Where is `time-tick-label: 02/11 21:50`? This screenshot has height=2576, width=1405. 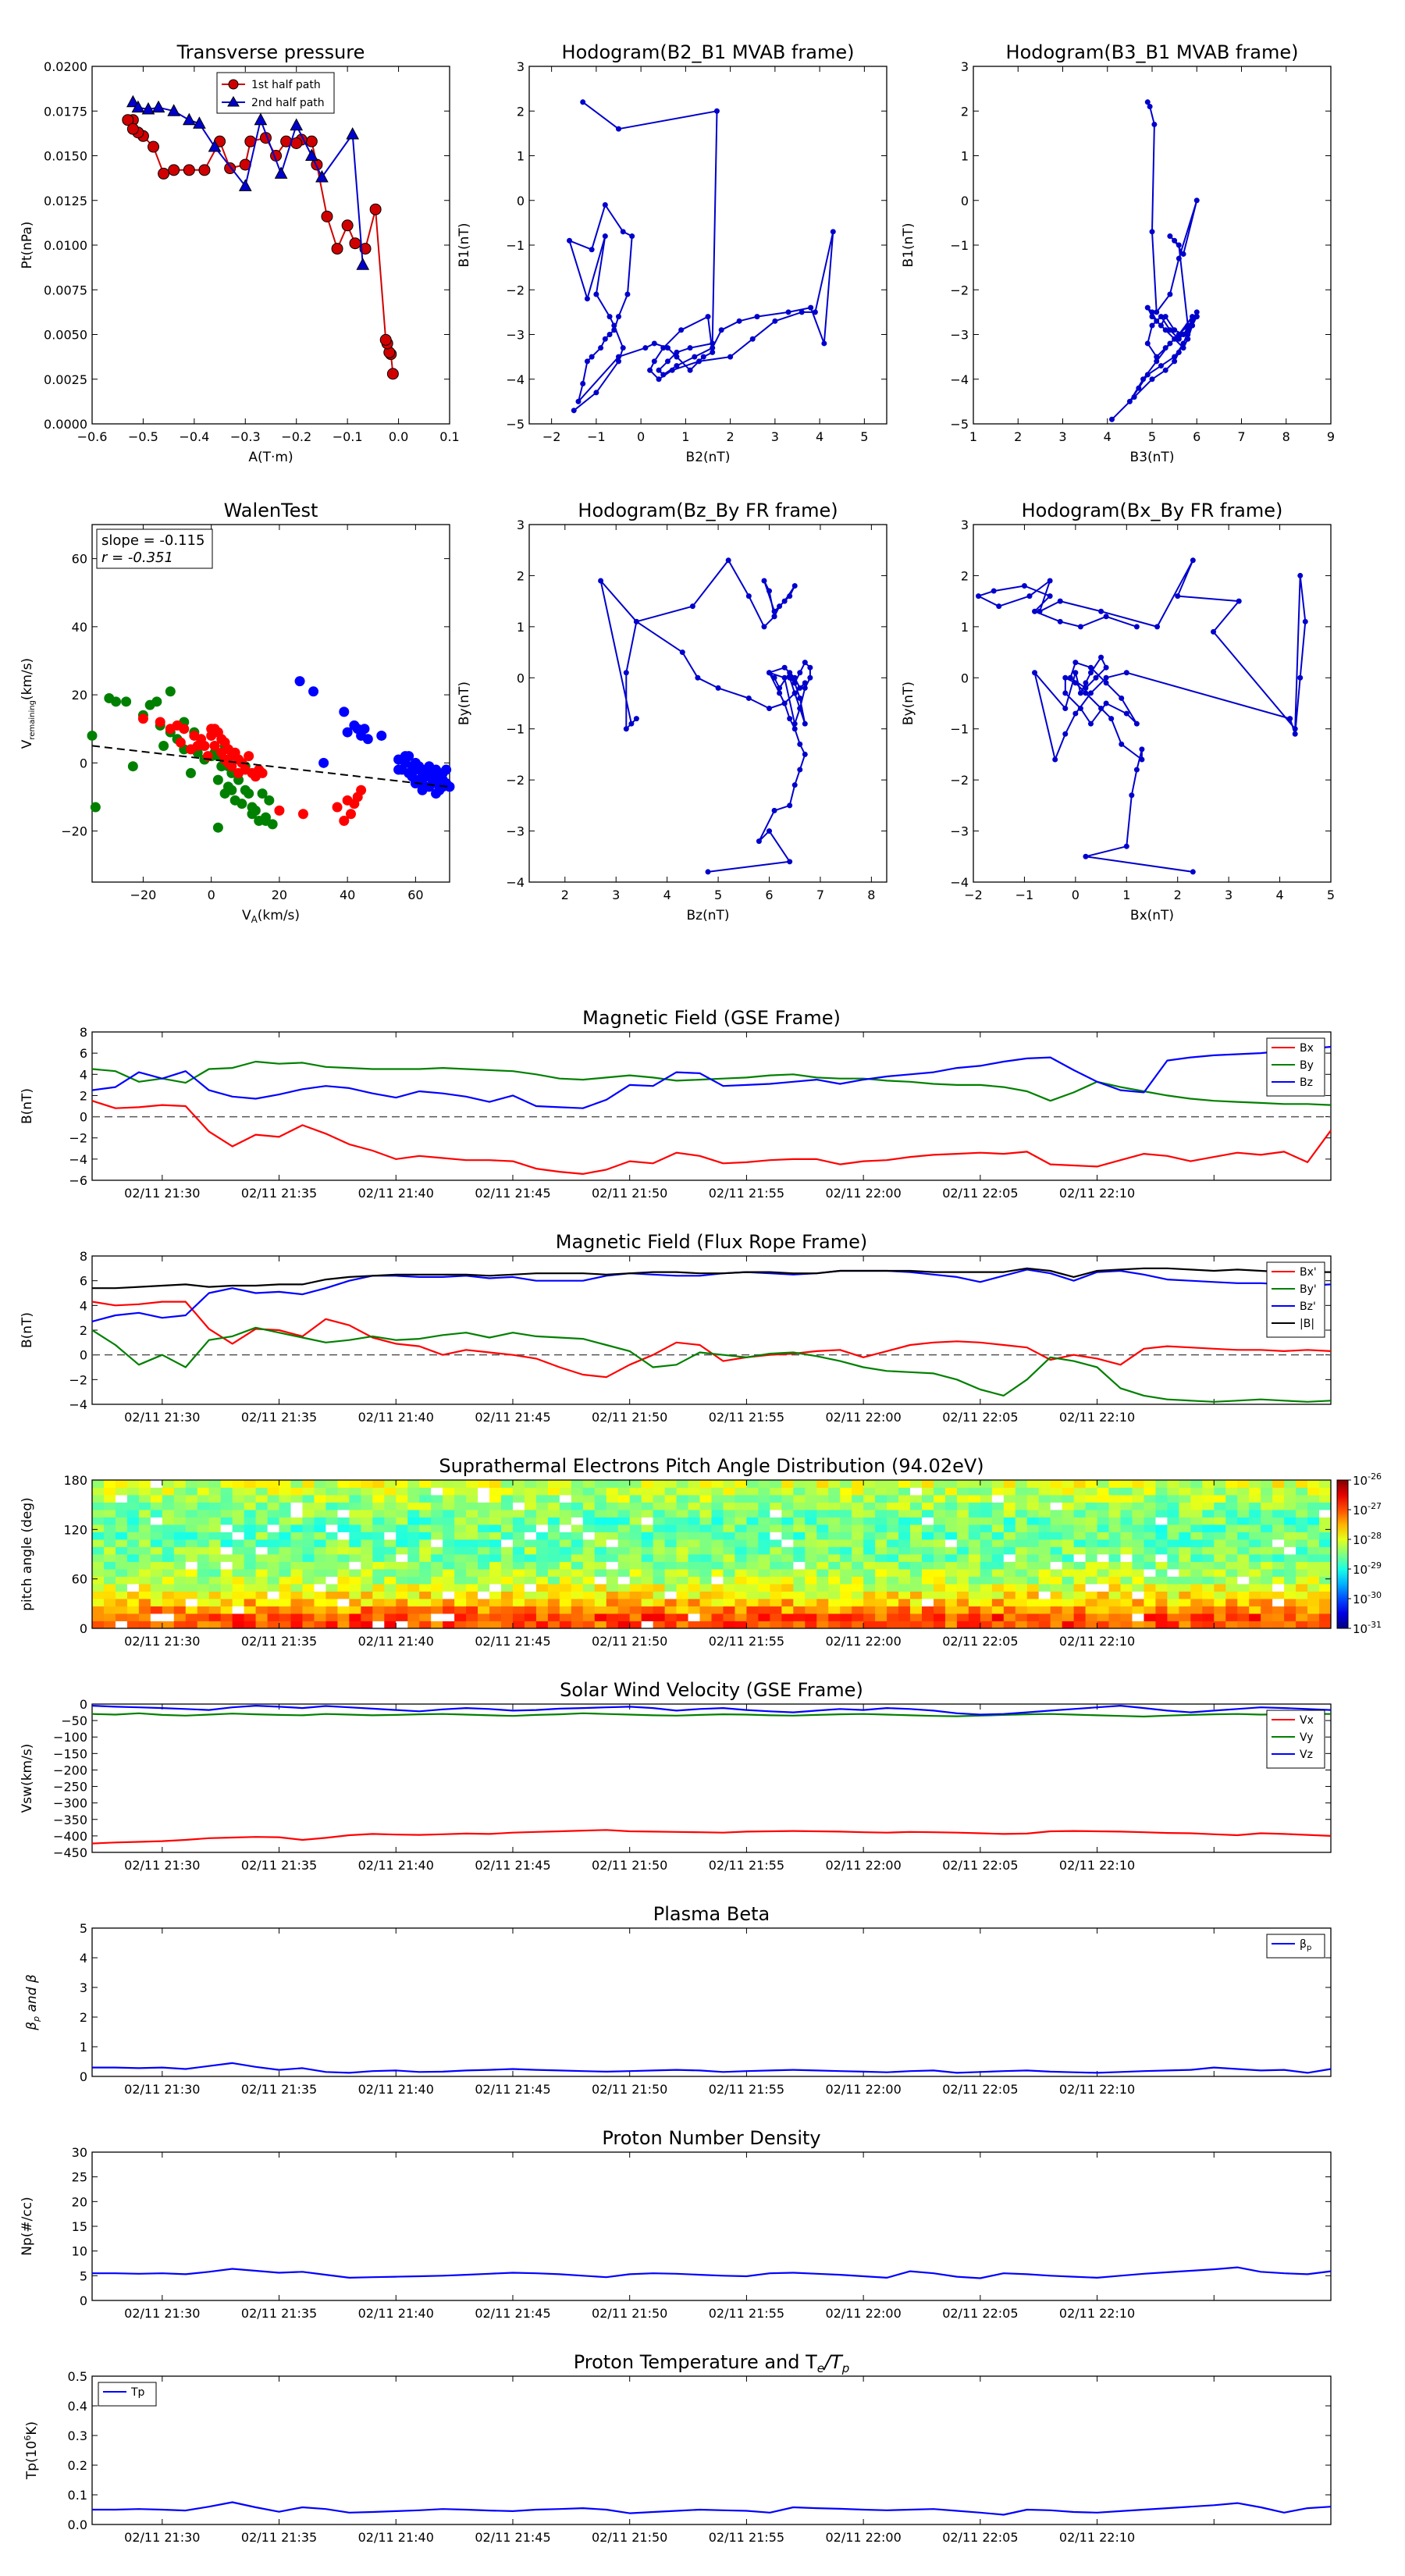
time-tick-label: 02/11 21:50 is located at coordinates (629, 2089).